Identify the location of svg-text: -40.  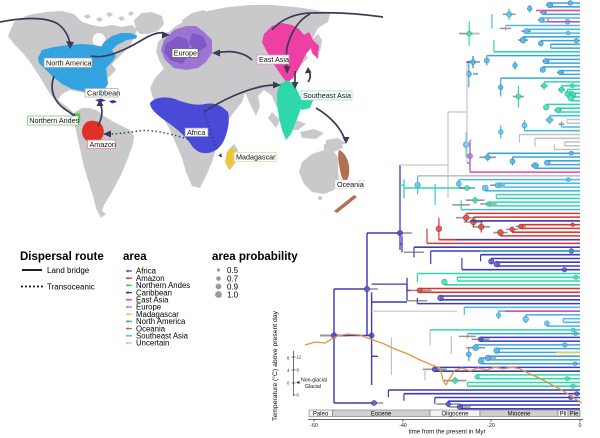
(403, 426).